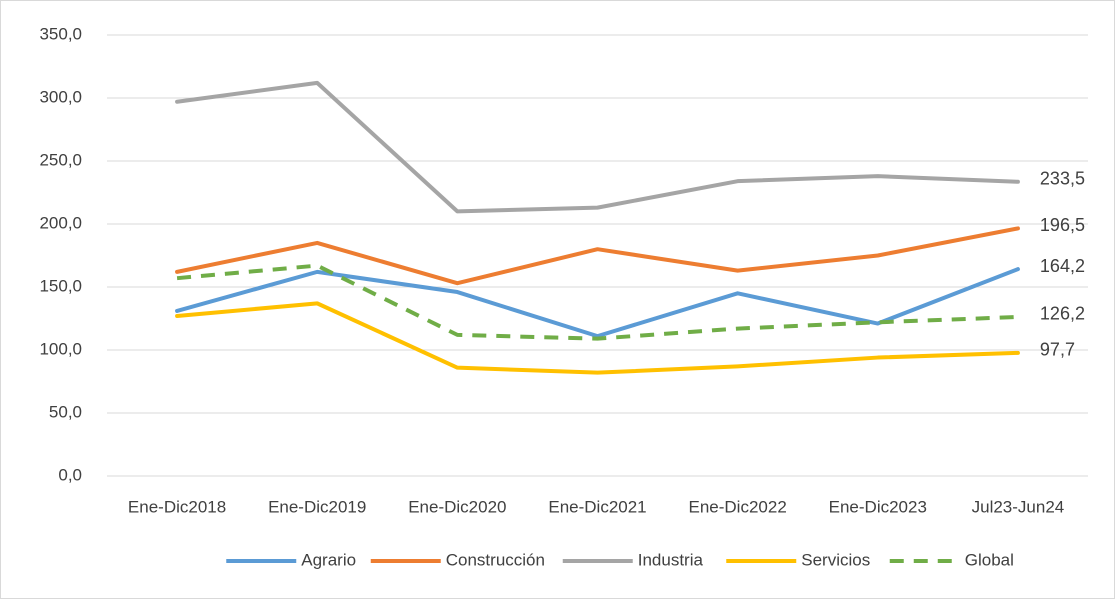 The width and height of the screenshot is (1115, 599). Describe the element at coordinates (60, 348) in the screenshot. I see `y-tick-label: 100,0` at that location.